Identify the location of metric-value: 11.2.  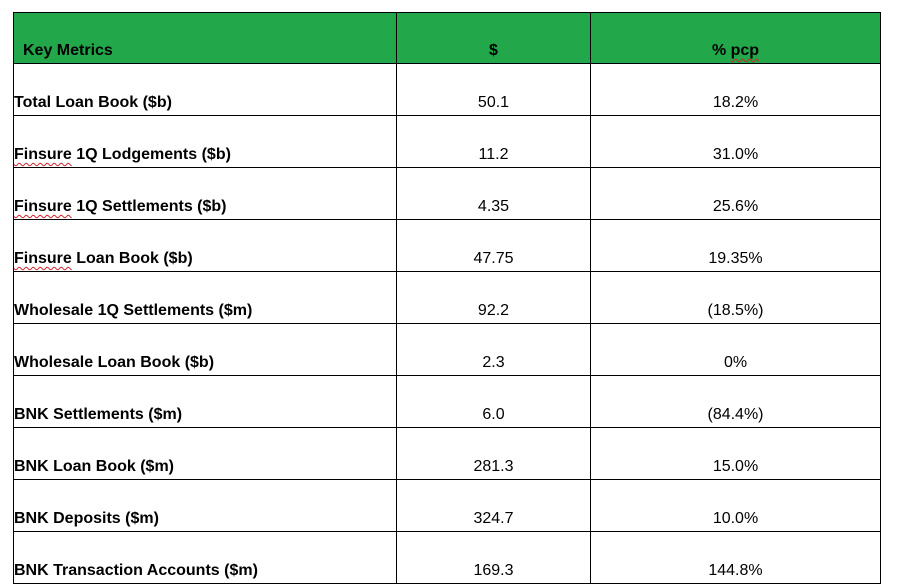
(493, 141).